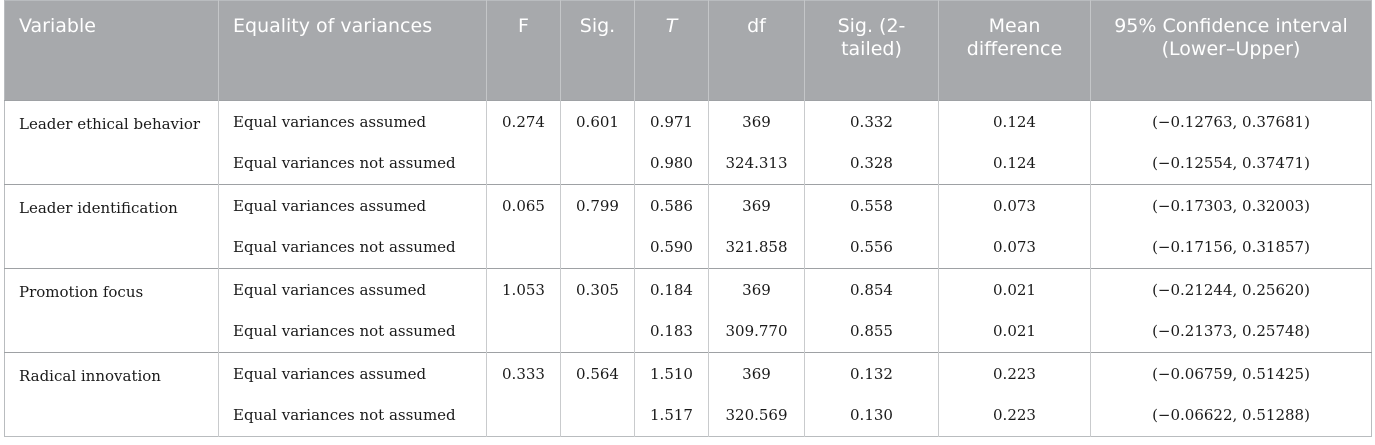 The image size is (1375, 445). What do you see at coordinates (1231, 205) in the screenshot?
I see `confidence-interval-cell: (−0.17303, 0.32003)` at bounding box center [1231, 205].